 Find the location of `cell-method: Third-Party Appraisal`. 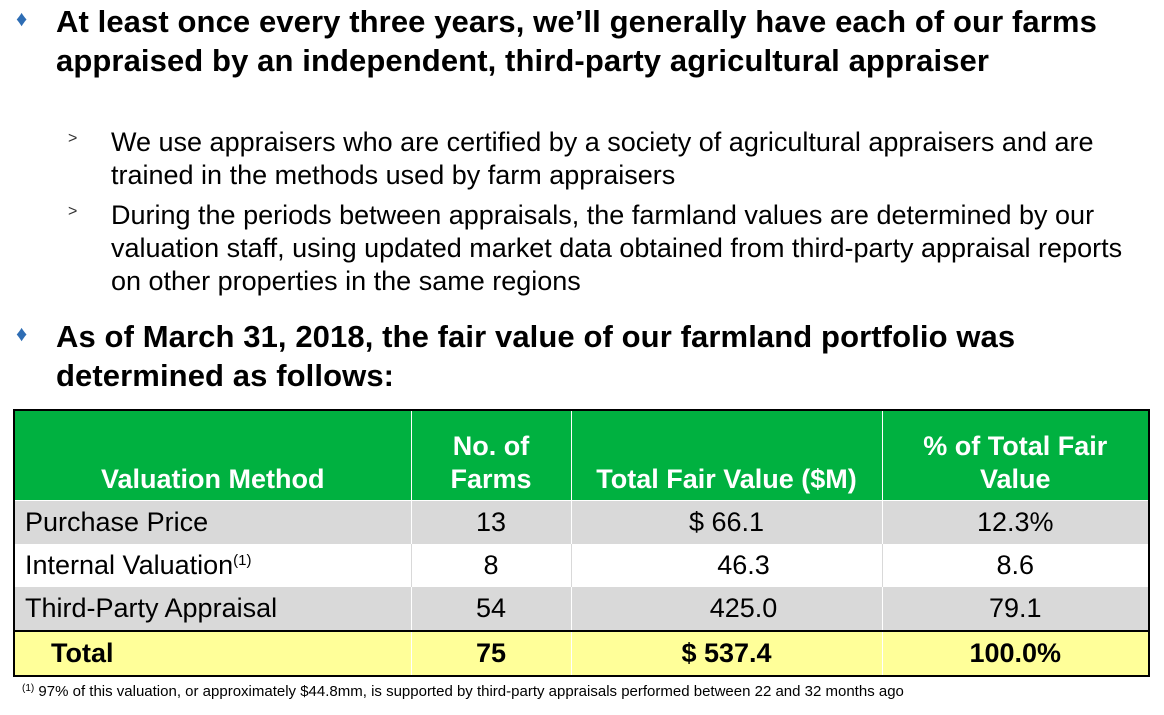

cell-method: Third-Party Appraisal is located at coordinates (212, 609).